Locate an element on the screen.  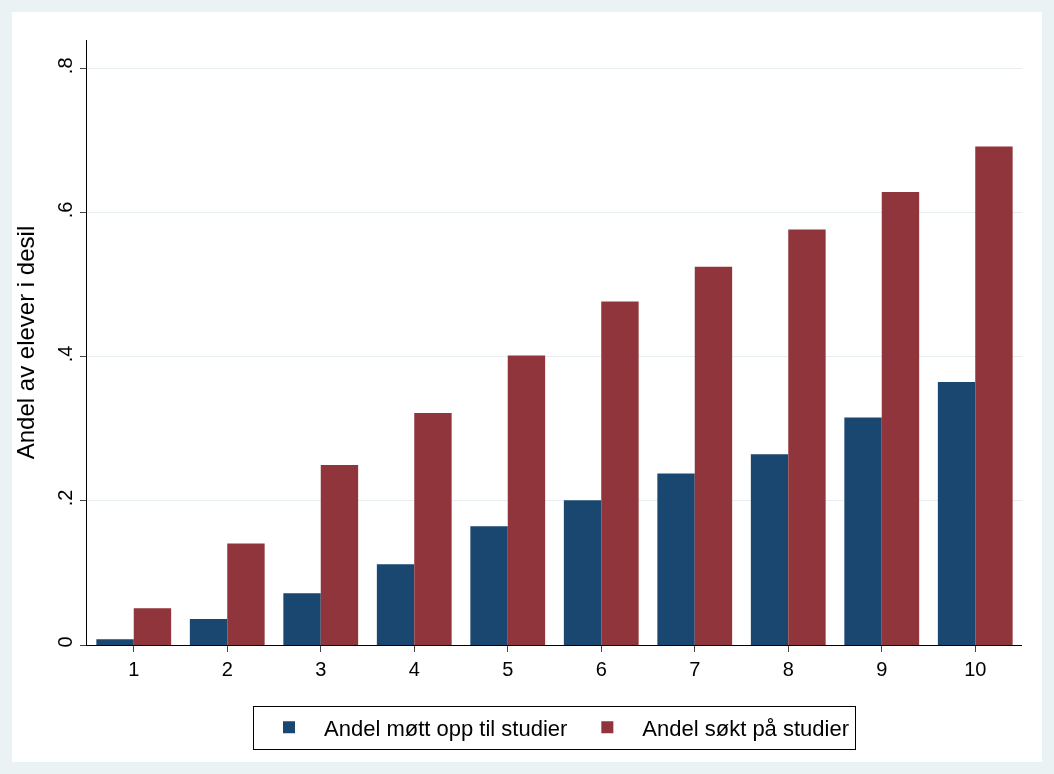
x-tick-label: 2 is located at coordinates (227, 669).